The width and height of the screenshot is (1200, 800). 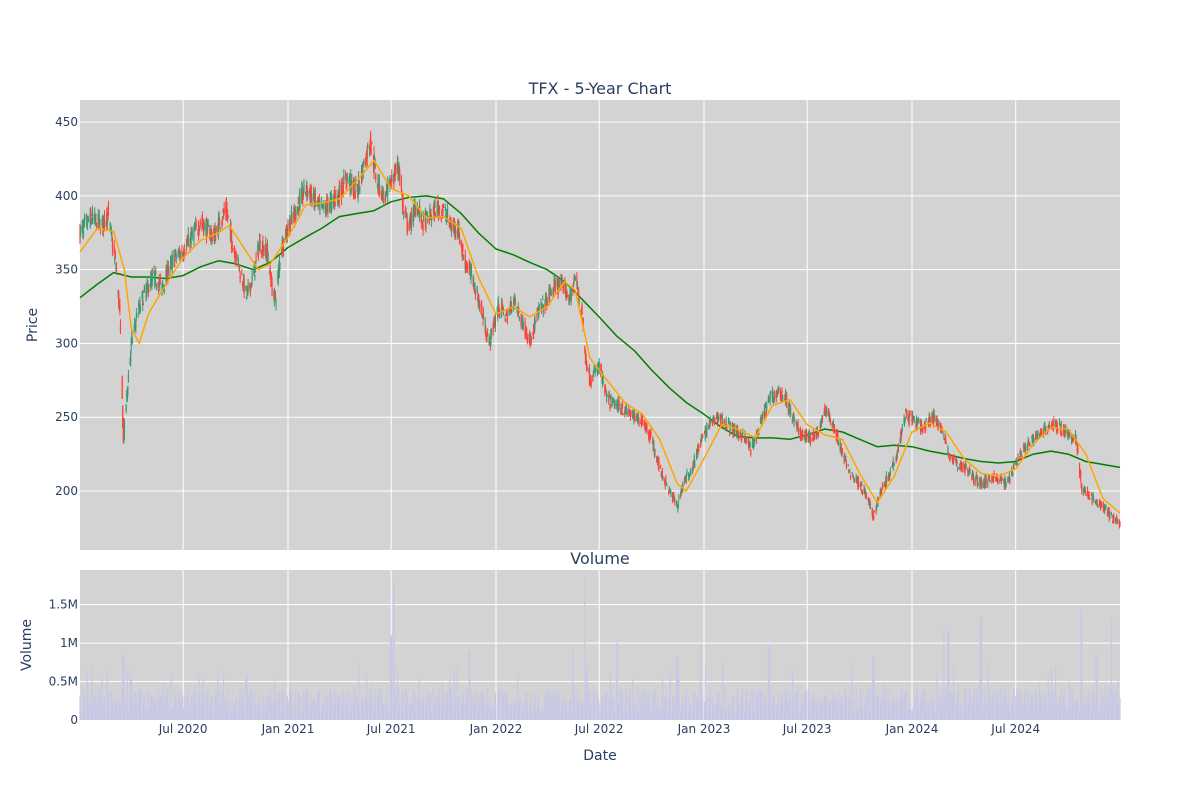 I want to click on price-y-tick-label: 450, so click(x=66, y=122).